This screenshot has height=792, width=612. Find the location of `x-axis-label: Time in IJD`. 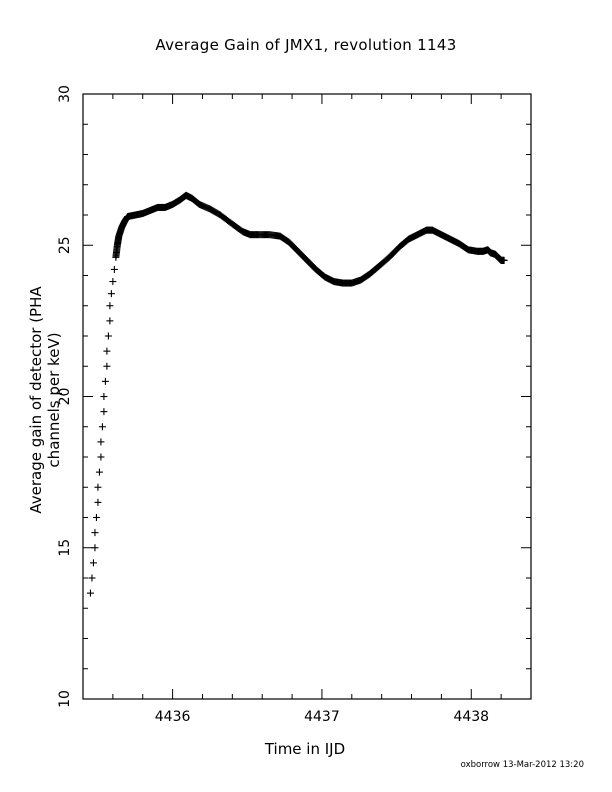

x-axis-label: Time in IJD is located at coordinates (305, 749).